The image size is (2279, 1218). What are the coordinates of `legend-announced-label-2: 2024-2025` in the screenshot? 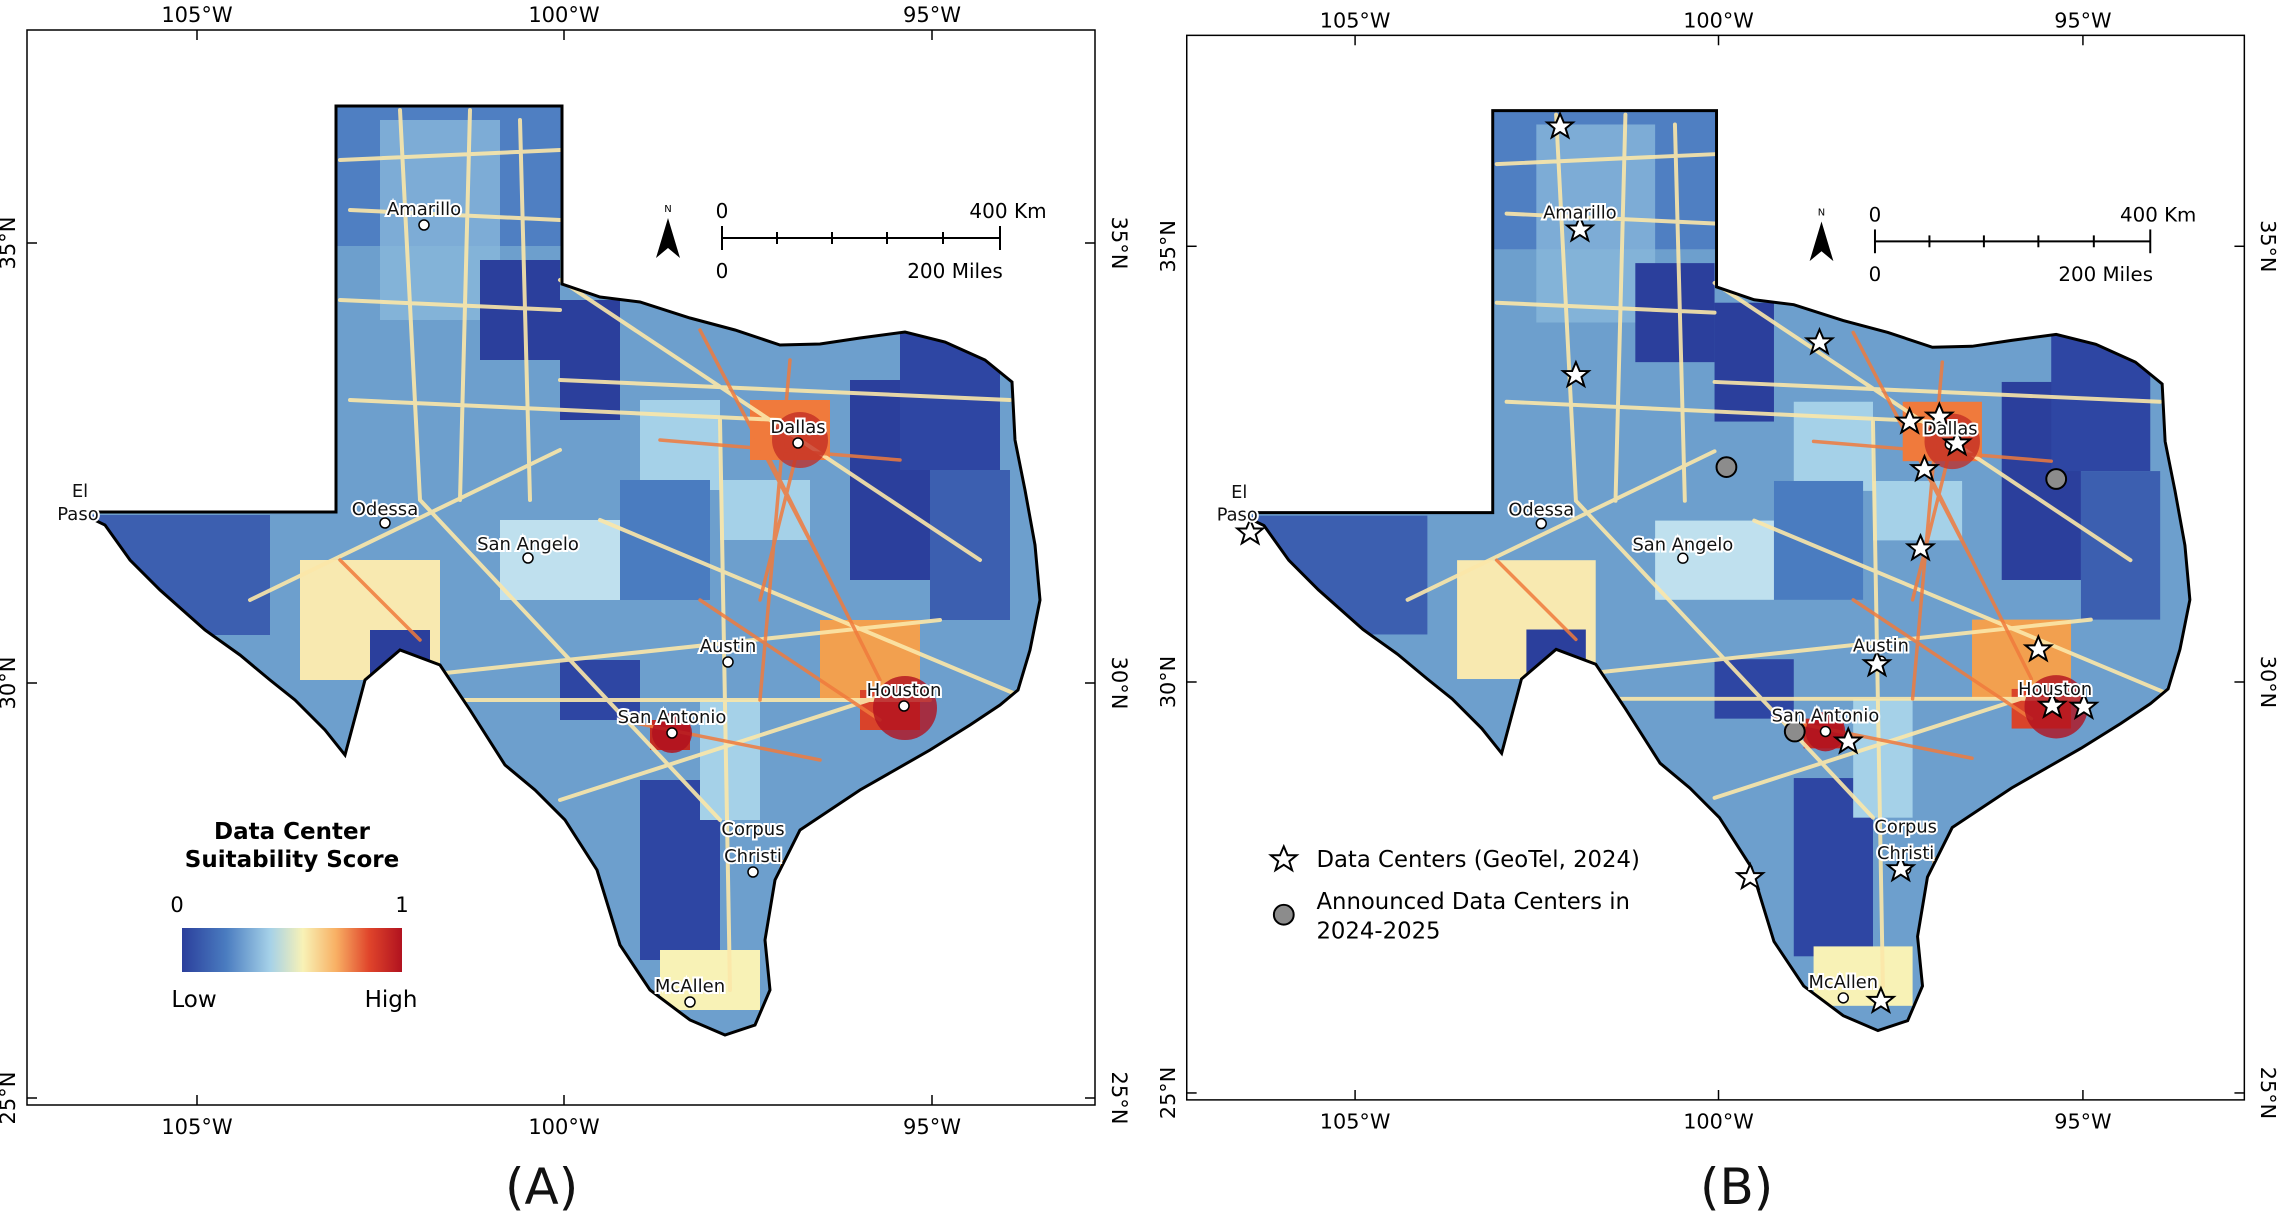 It's located at (1378, 931).